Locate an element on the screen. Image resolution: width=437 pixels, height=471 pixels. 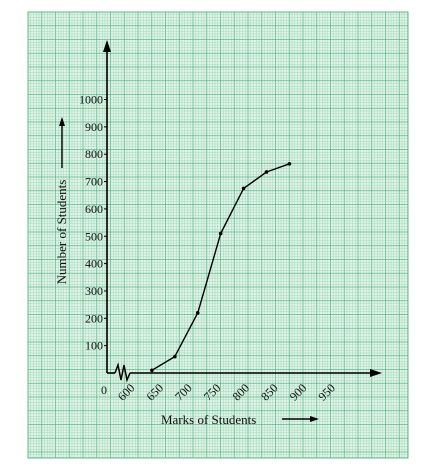
origin-label: 0 is located at coordinates (104, 390).